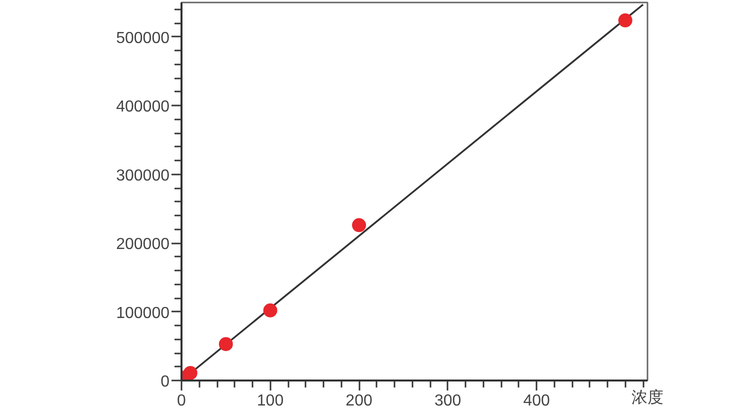  What do you see at coordinates (536, 401) in the screenshot?
I see `x-tick-label: 400` at bounding box center [536, 401].